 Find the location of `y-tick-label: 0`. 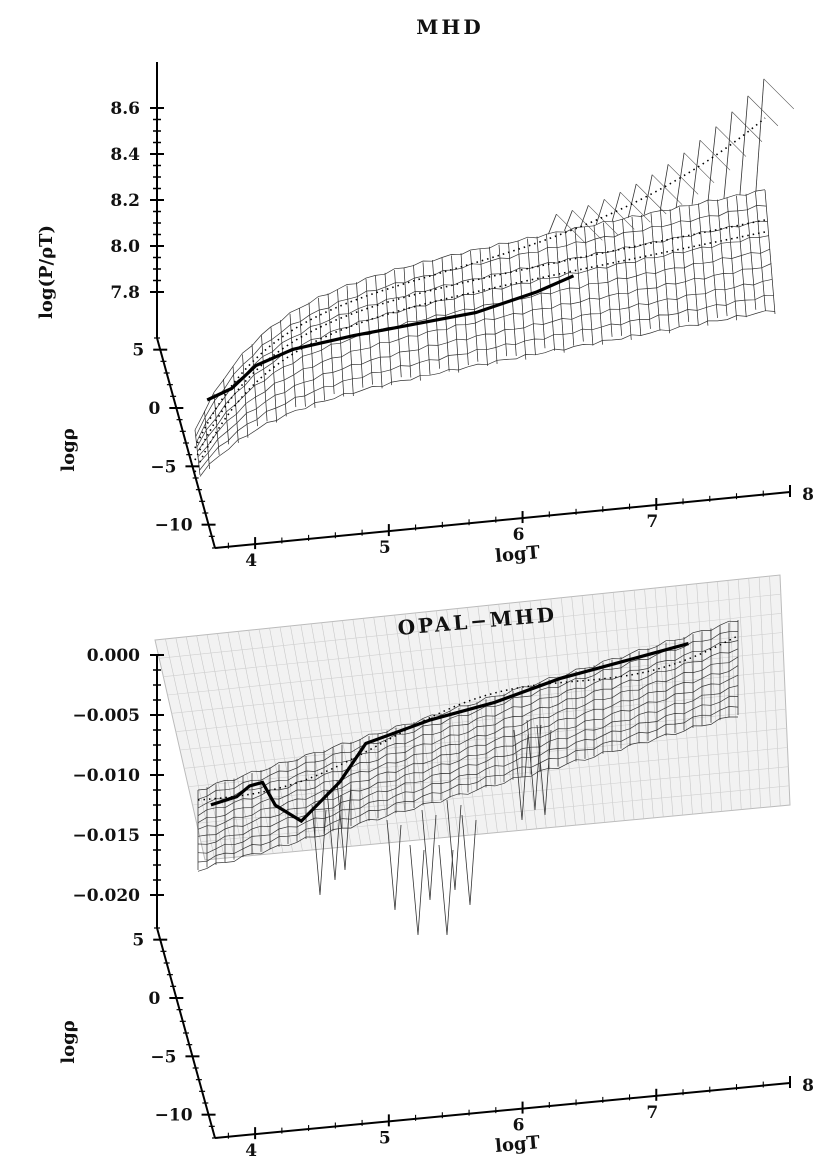

y-tick-label: 0 is located at coordinates (154, 999).